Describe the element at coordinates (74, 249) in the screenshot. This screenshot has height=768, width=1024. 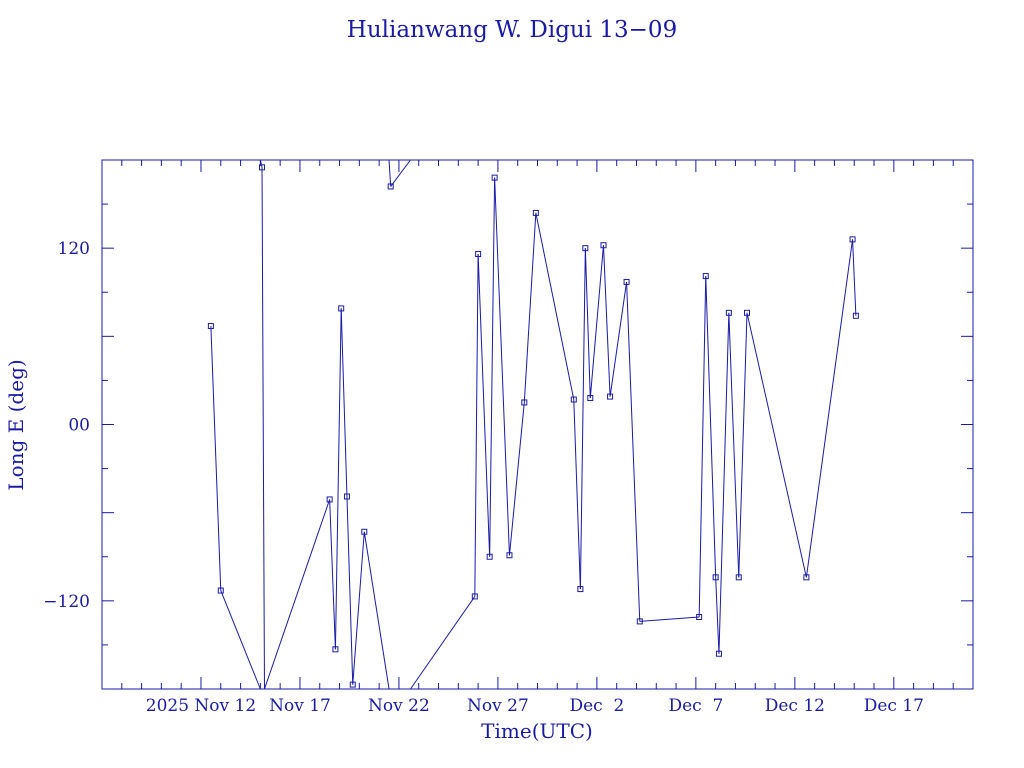
I see `y-tick-label: 120` at that location.